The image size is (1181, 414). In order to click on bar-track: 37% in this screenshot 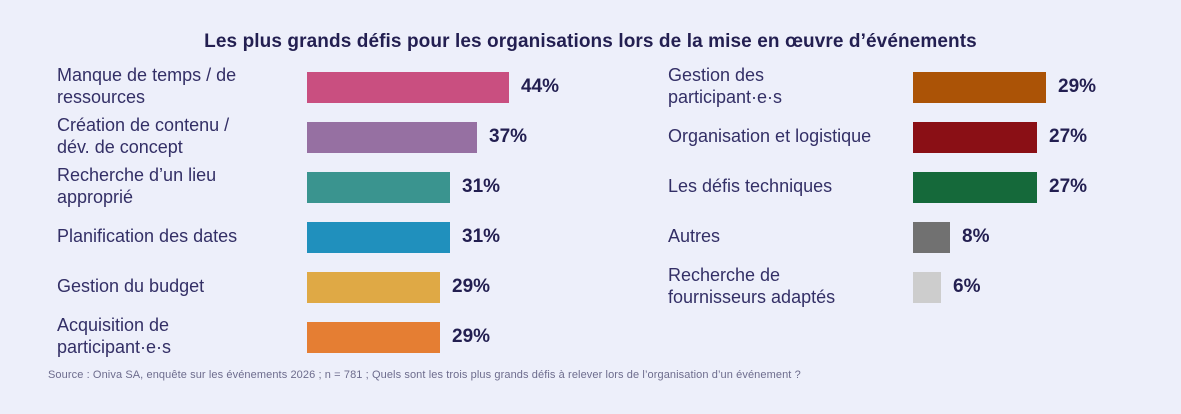, I will do `click(462, 137)`.